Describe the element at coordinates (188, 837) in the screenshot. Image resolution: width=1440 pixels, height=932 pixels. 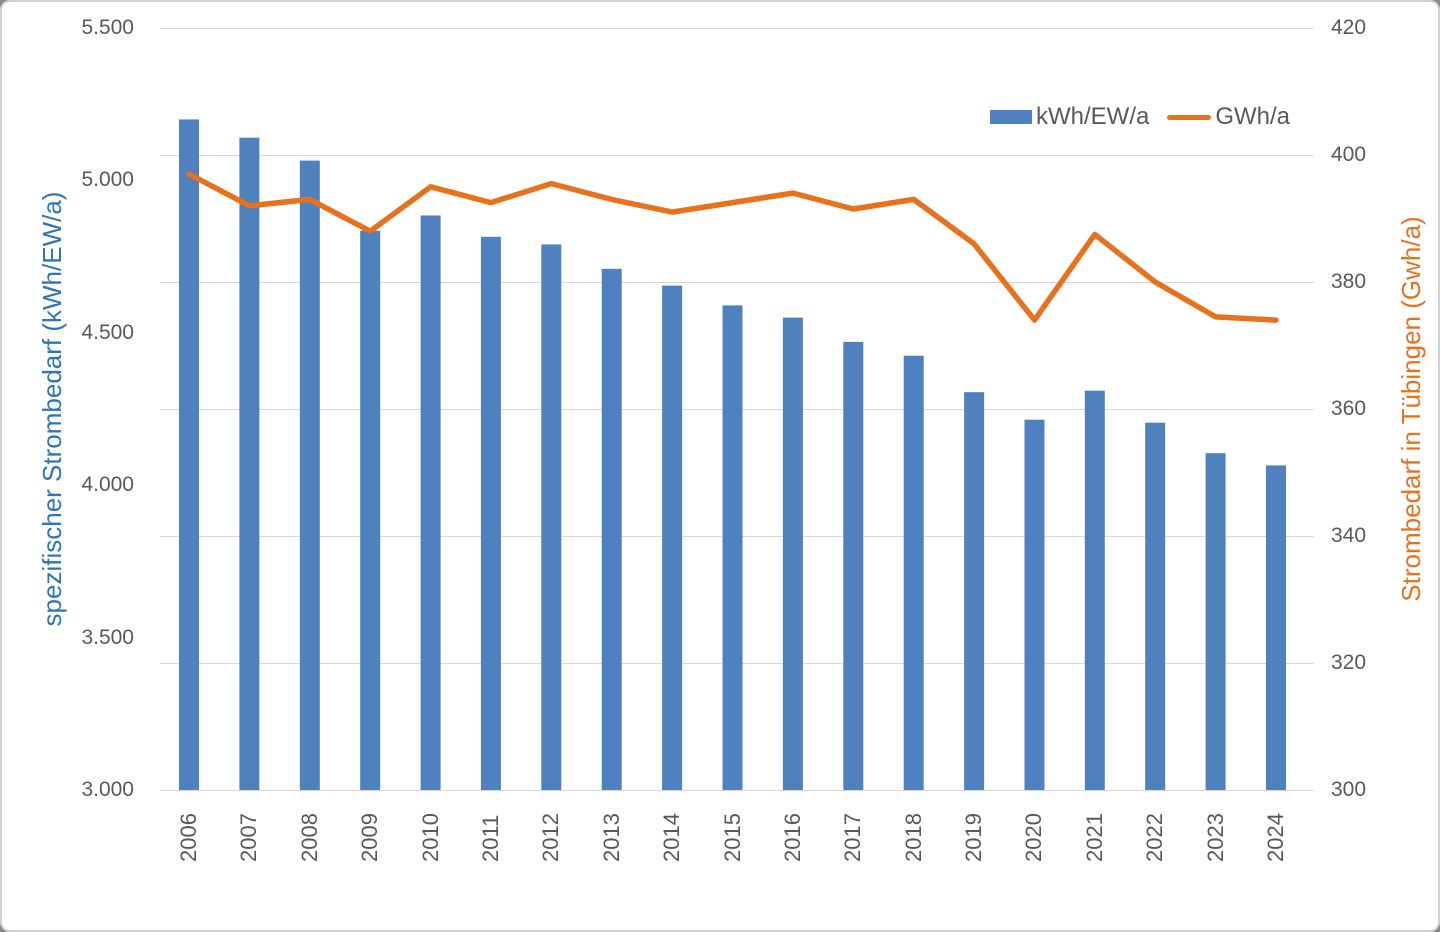
I see `x-axis-tick: 2006` at that location.